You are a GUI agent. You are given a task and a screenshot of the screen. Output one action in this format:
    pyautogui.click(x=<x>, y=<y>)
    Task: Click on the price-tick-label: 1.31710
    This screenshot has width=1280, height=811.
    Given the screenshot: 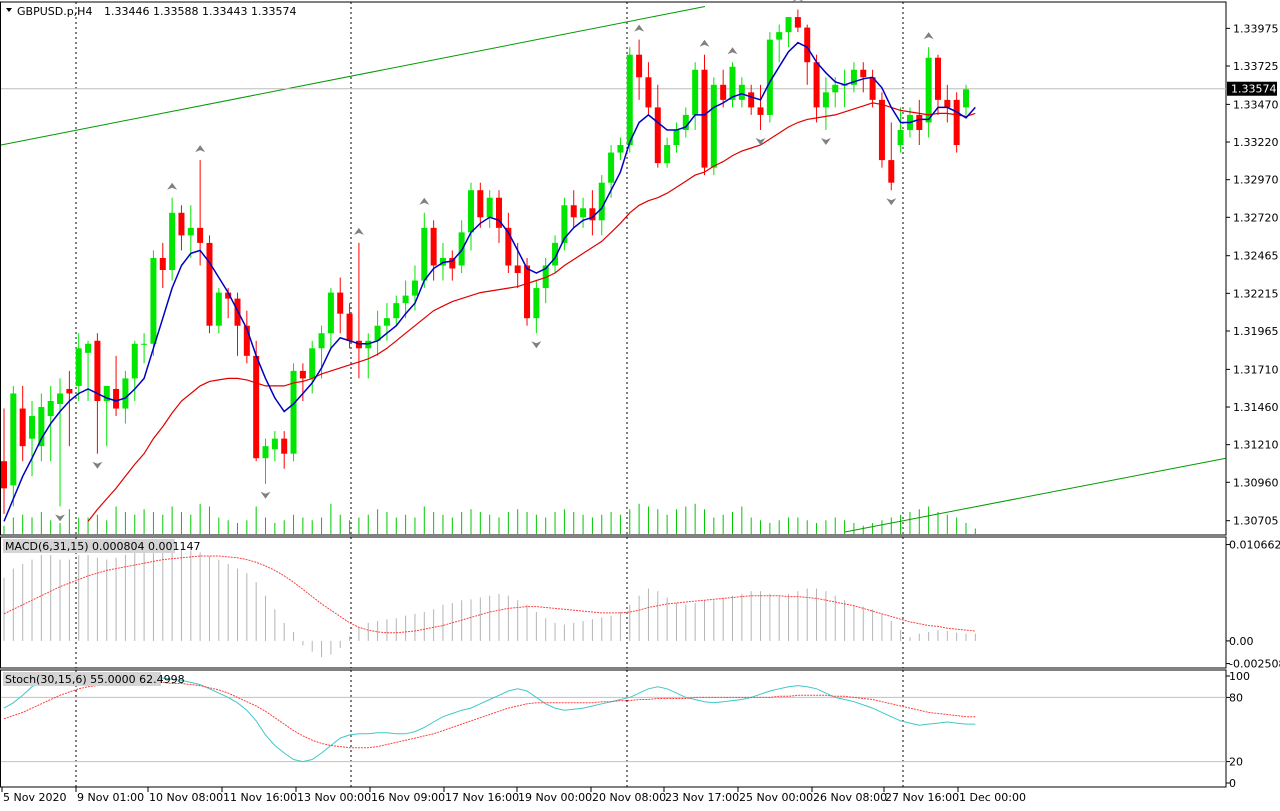 What is the action you would take?
    pyautogui.click(x=1256, y=369)
    